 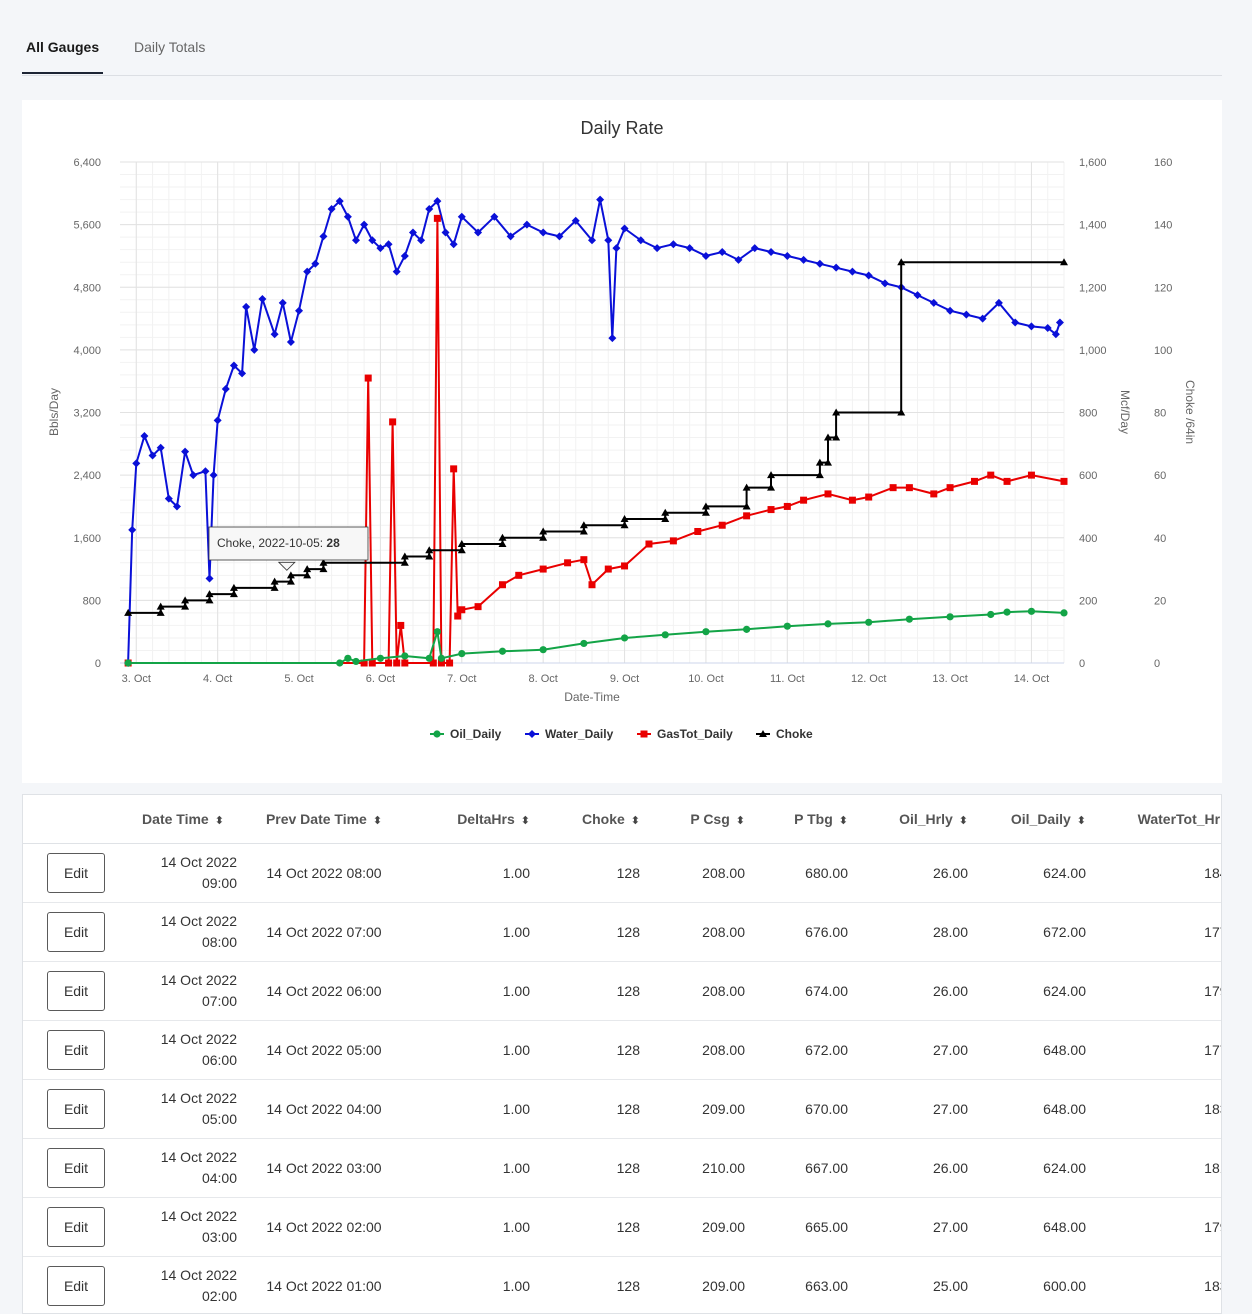 I want to click on legend-label: Choke, so click(x=794, y=734).